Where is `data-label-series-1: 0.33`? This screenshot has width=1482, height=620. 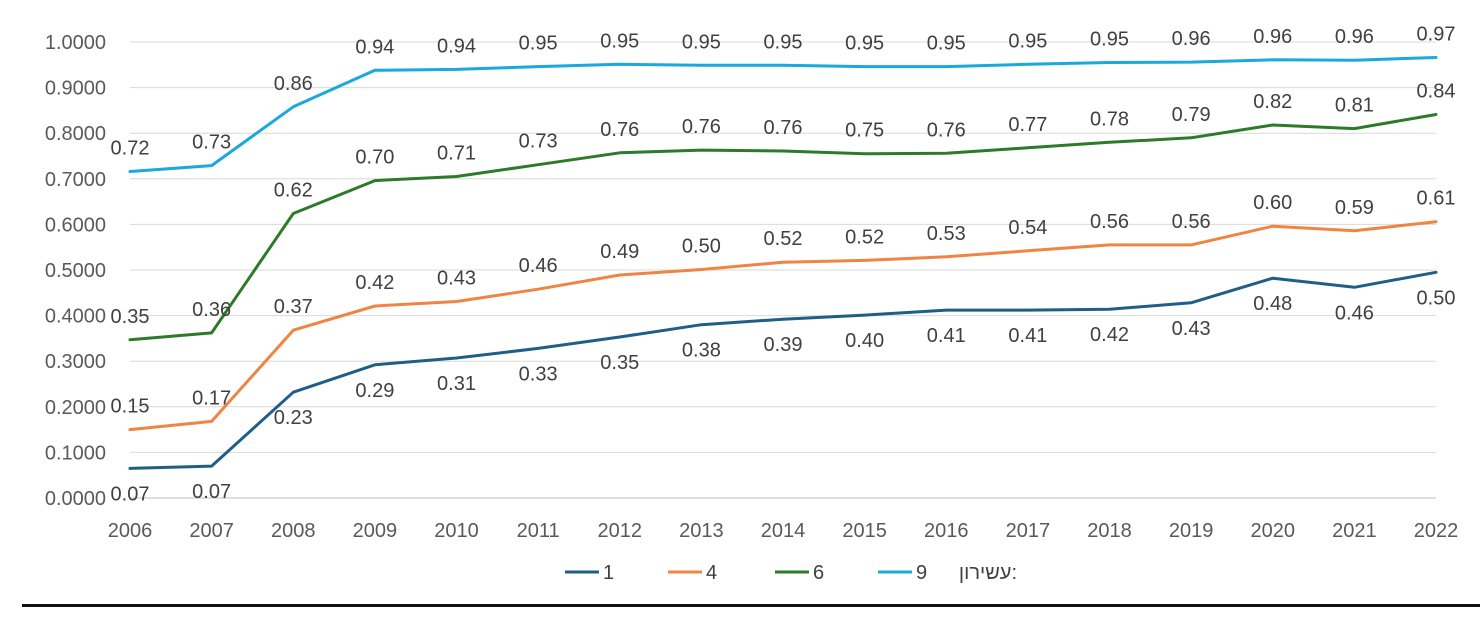 data-label-series-1: 0.33 is located at coordinates (538, 374).